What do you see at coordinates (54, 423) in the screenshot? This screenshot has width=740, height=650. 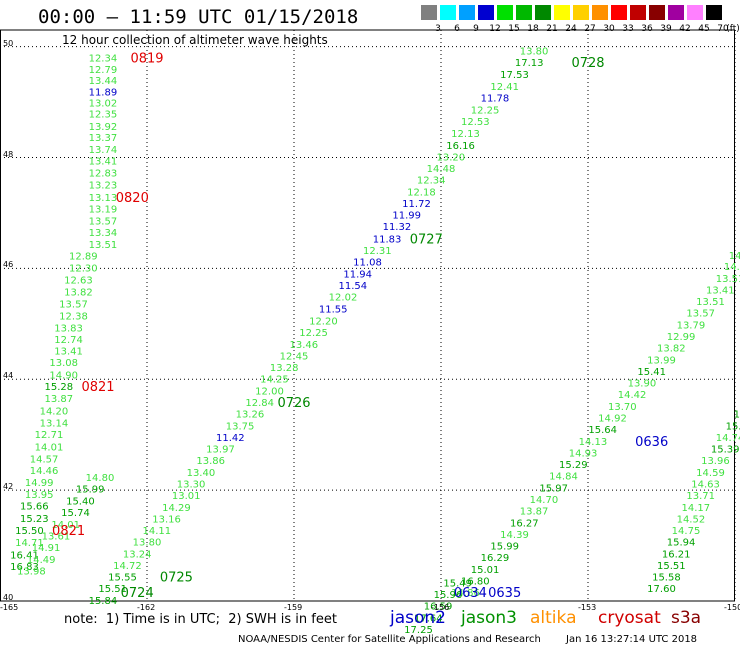 I see `wave-height-value: 13.14` at bounding box center [54, 423].